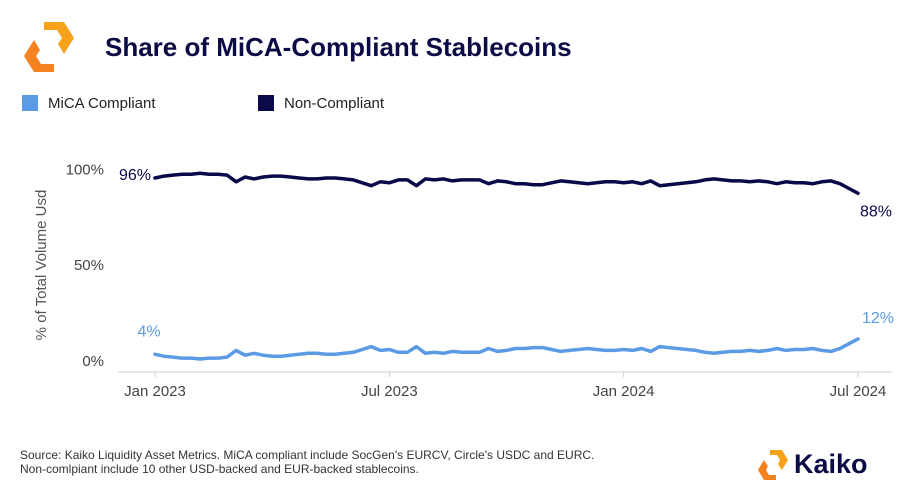 Image resolution: width=913 pixels, height=498 pixels. What do you see at coordinates (49, 47) in the screenshot?
I see `logo` at bounding box center [49, 47].